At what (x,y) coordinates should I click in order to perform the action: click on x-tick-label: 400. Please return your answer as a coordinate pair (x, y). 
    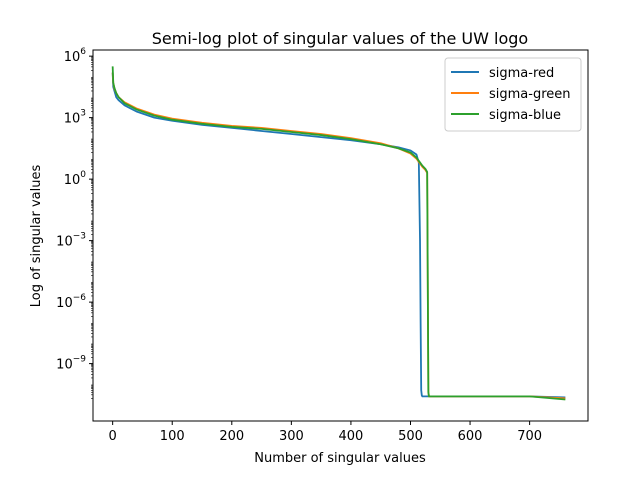
    Looking at the image, I should click on (351, 436).